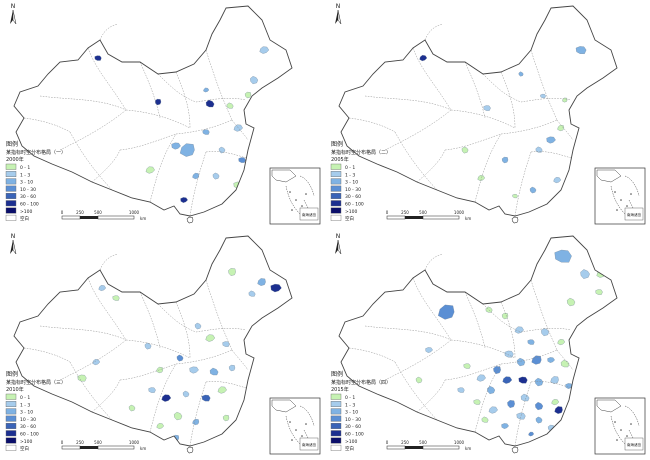  I want to click on inset-label-box, so click(309, 214).